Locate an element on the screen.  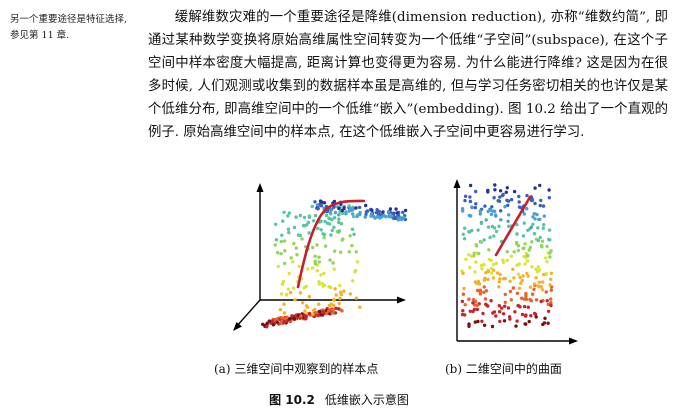
figure-caption-text: 低维嵌入示意图 is located at coordinates (366, 400).